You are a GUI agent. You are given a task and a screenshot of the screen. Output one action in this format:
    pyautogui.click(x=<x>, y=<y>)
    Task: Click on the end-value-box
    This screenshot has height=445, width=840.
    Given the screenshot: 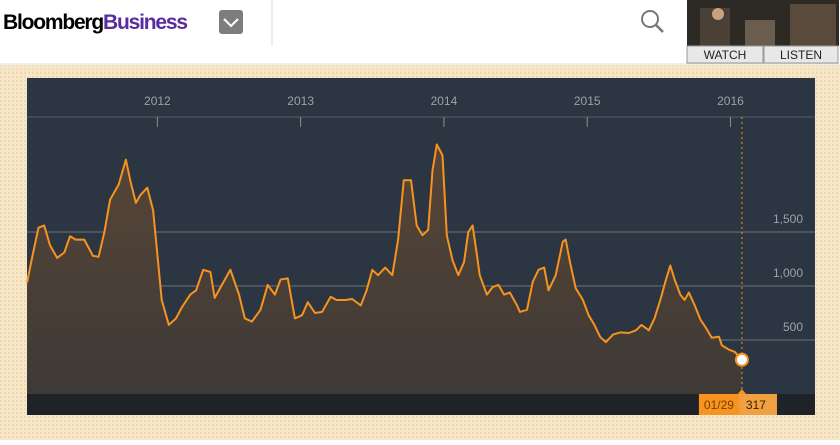 What is the action you would take?
    pyautogui.click(x=757, y=404)
    